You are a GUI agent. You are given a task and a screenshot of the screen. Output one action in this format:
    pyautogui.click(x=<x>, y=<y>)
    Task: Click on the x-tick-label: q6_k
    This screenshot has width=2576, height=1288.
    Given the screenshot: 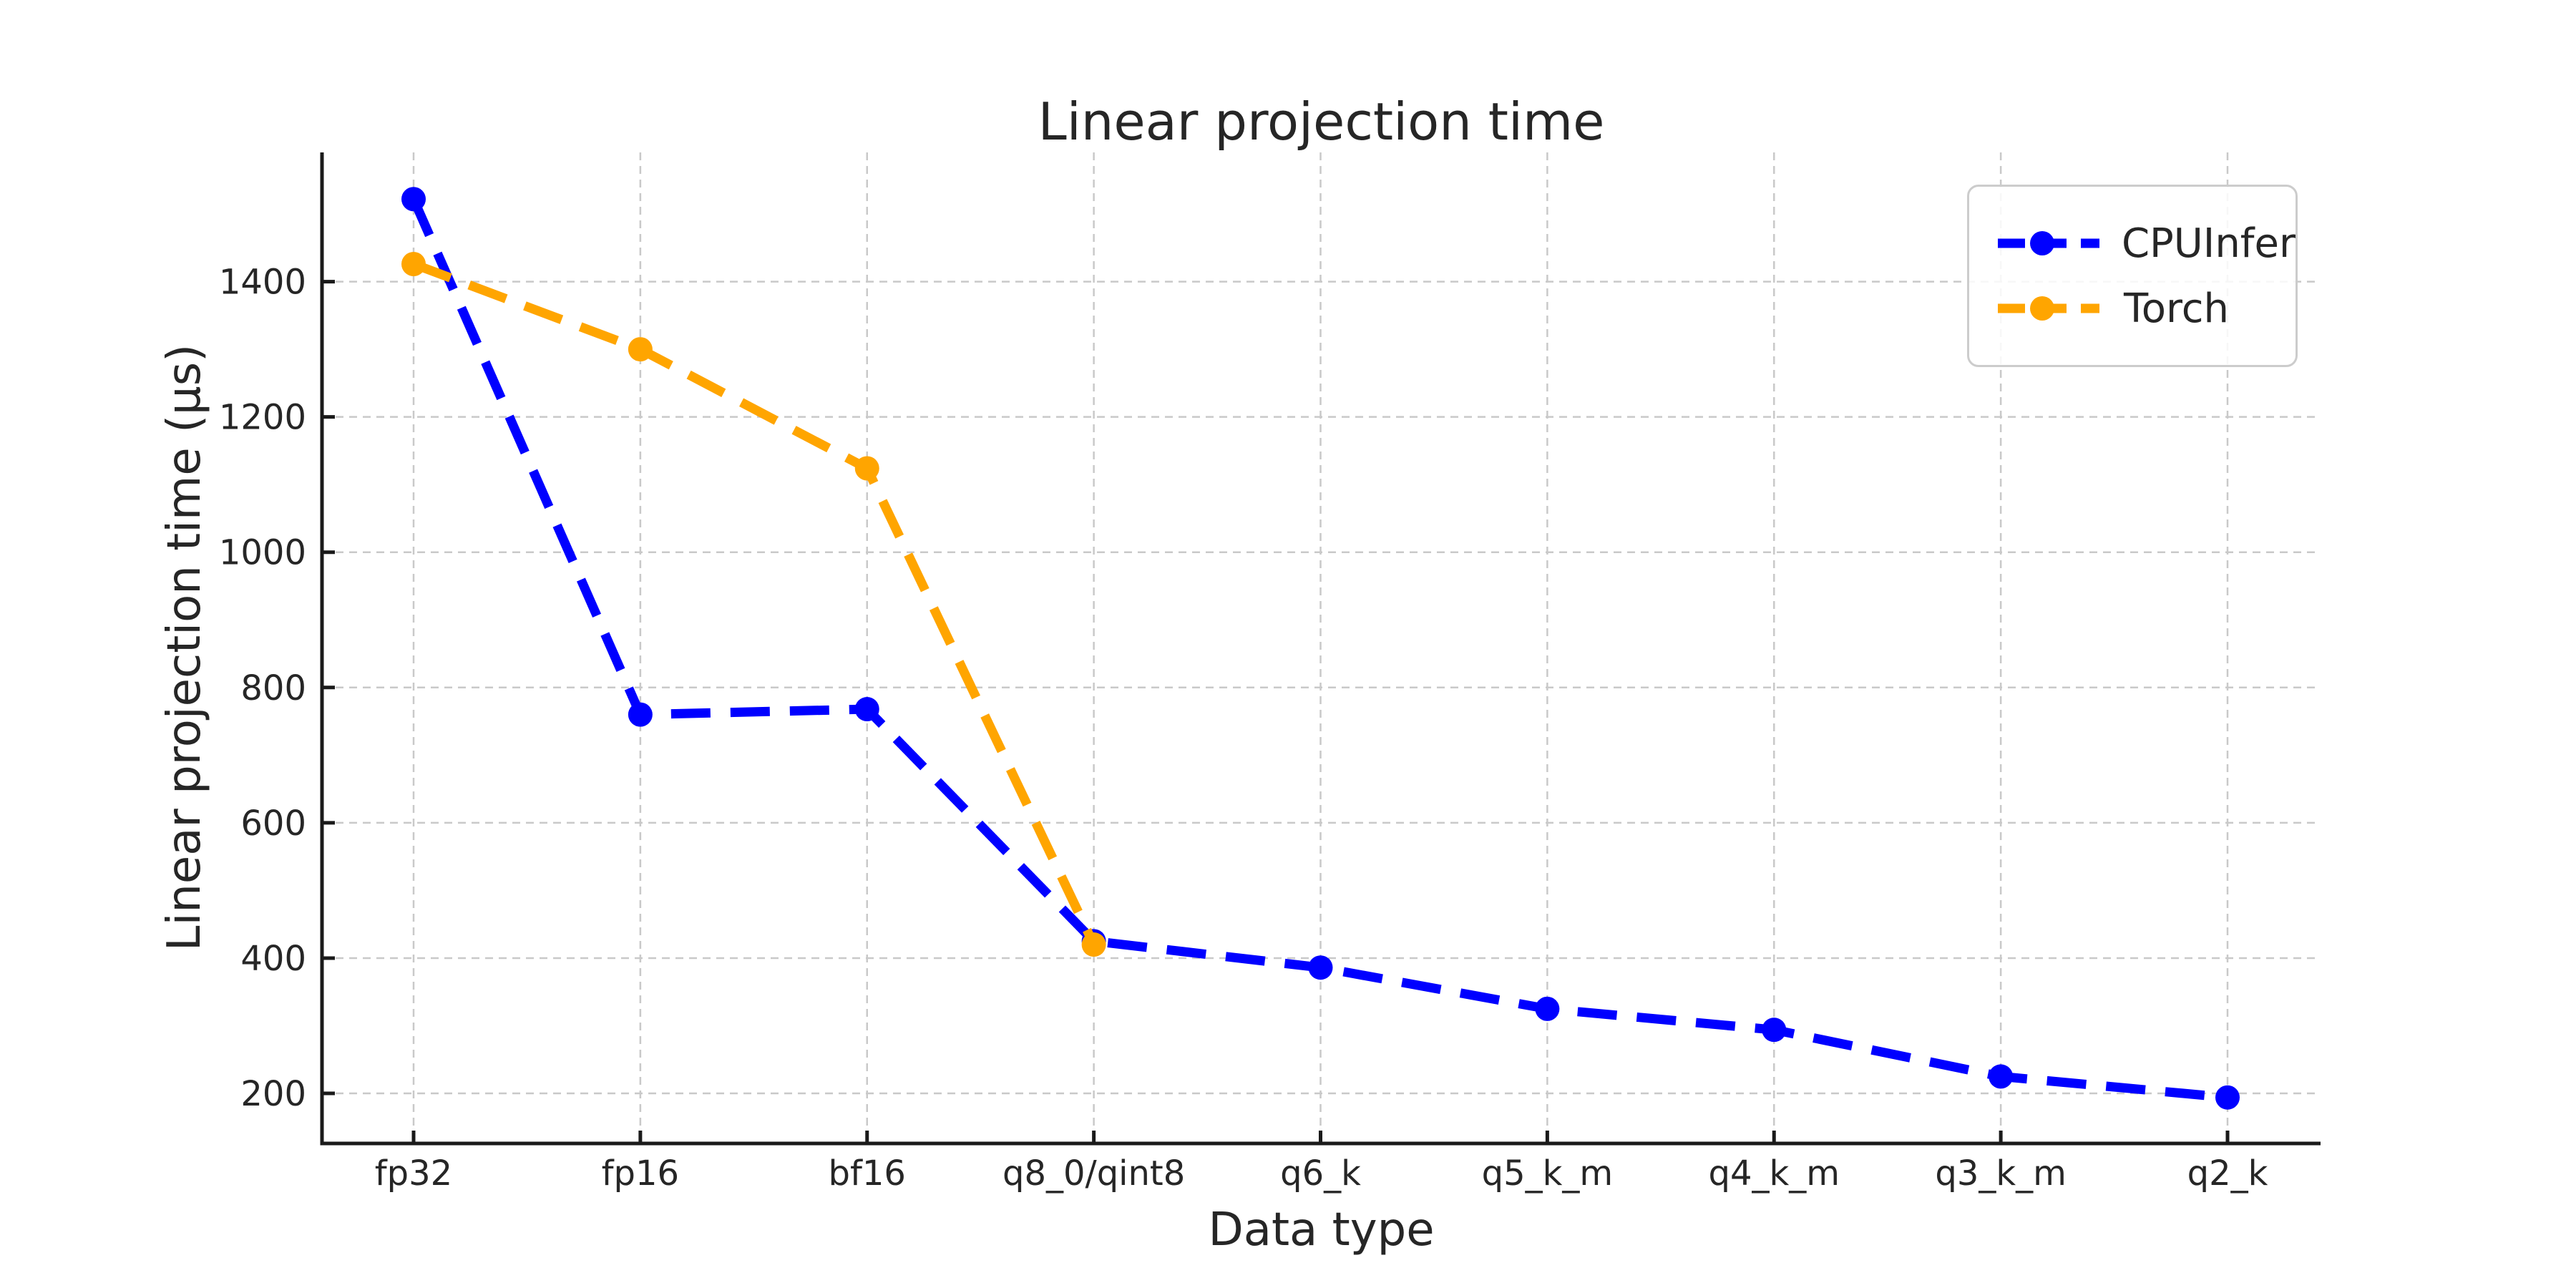 What is the action you would take?
    pyautogui.click(x=1320, y=1173)
    